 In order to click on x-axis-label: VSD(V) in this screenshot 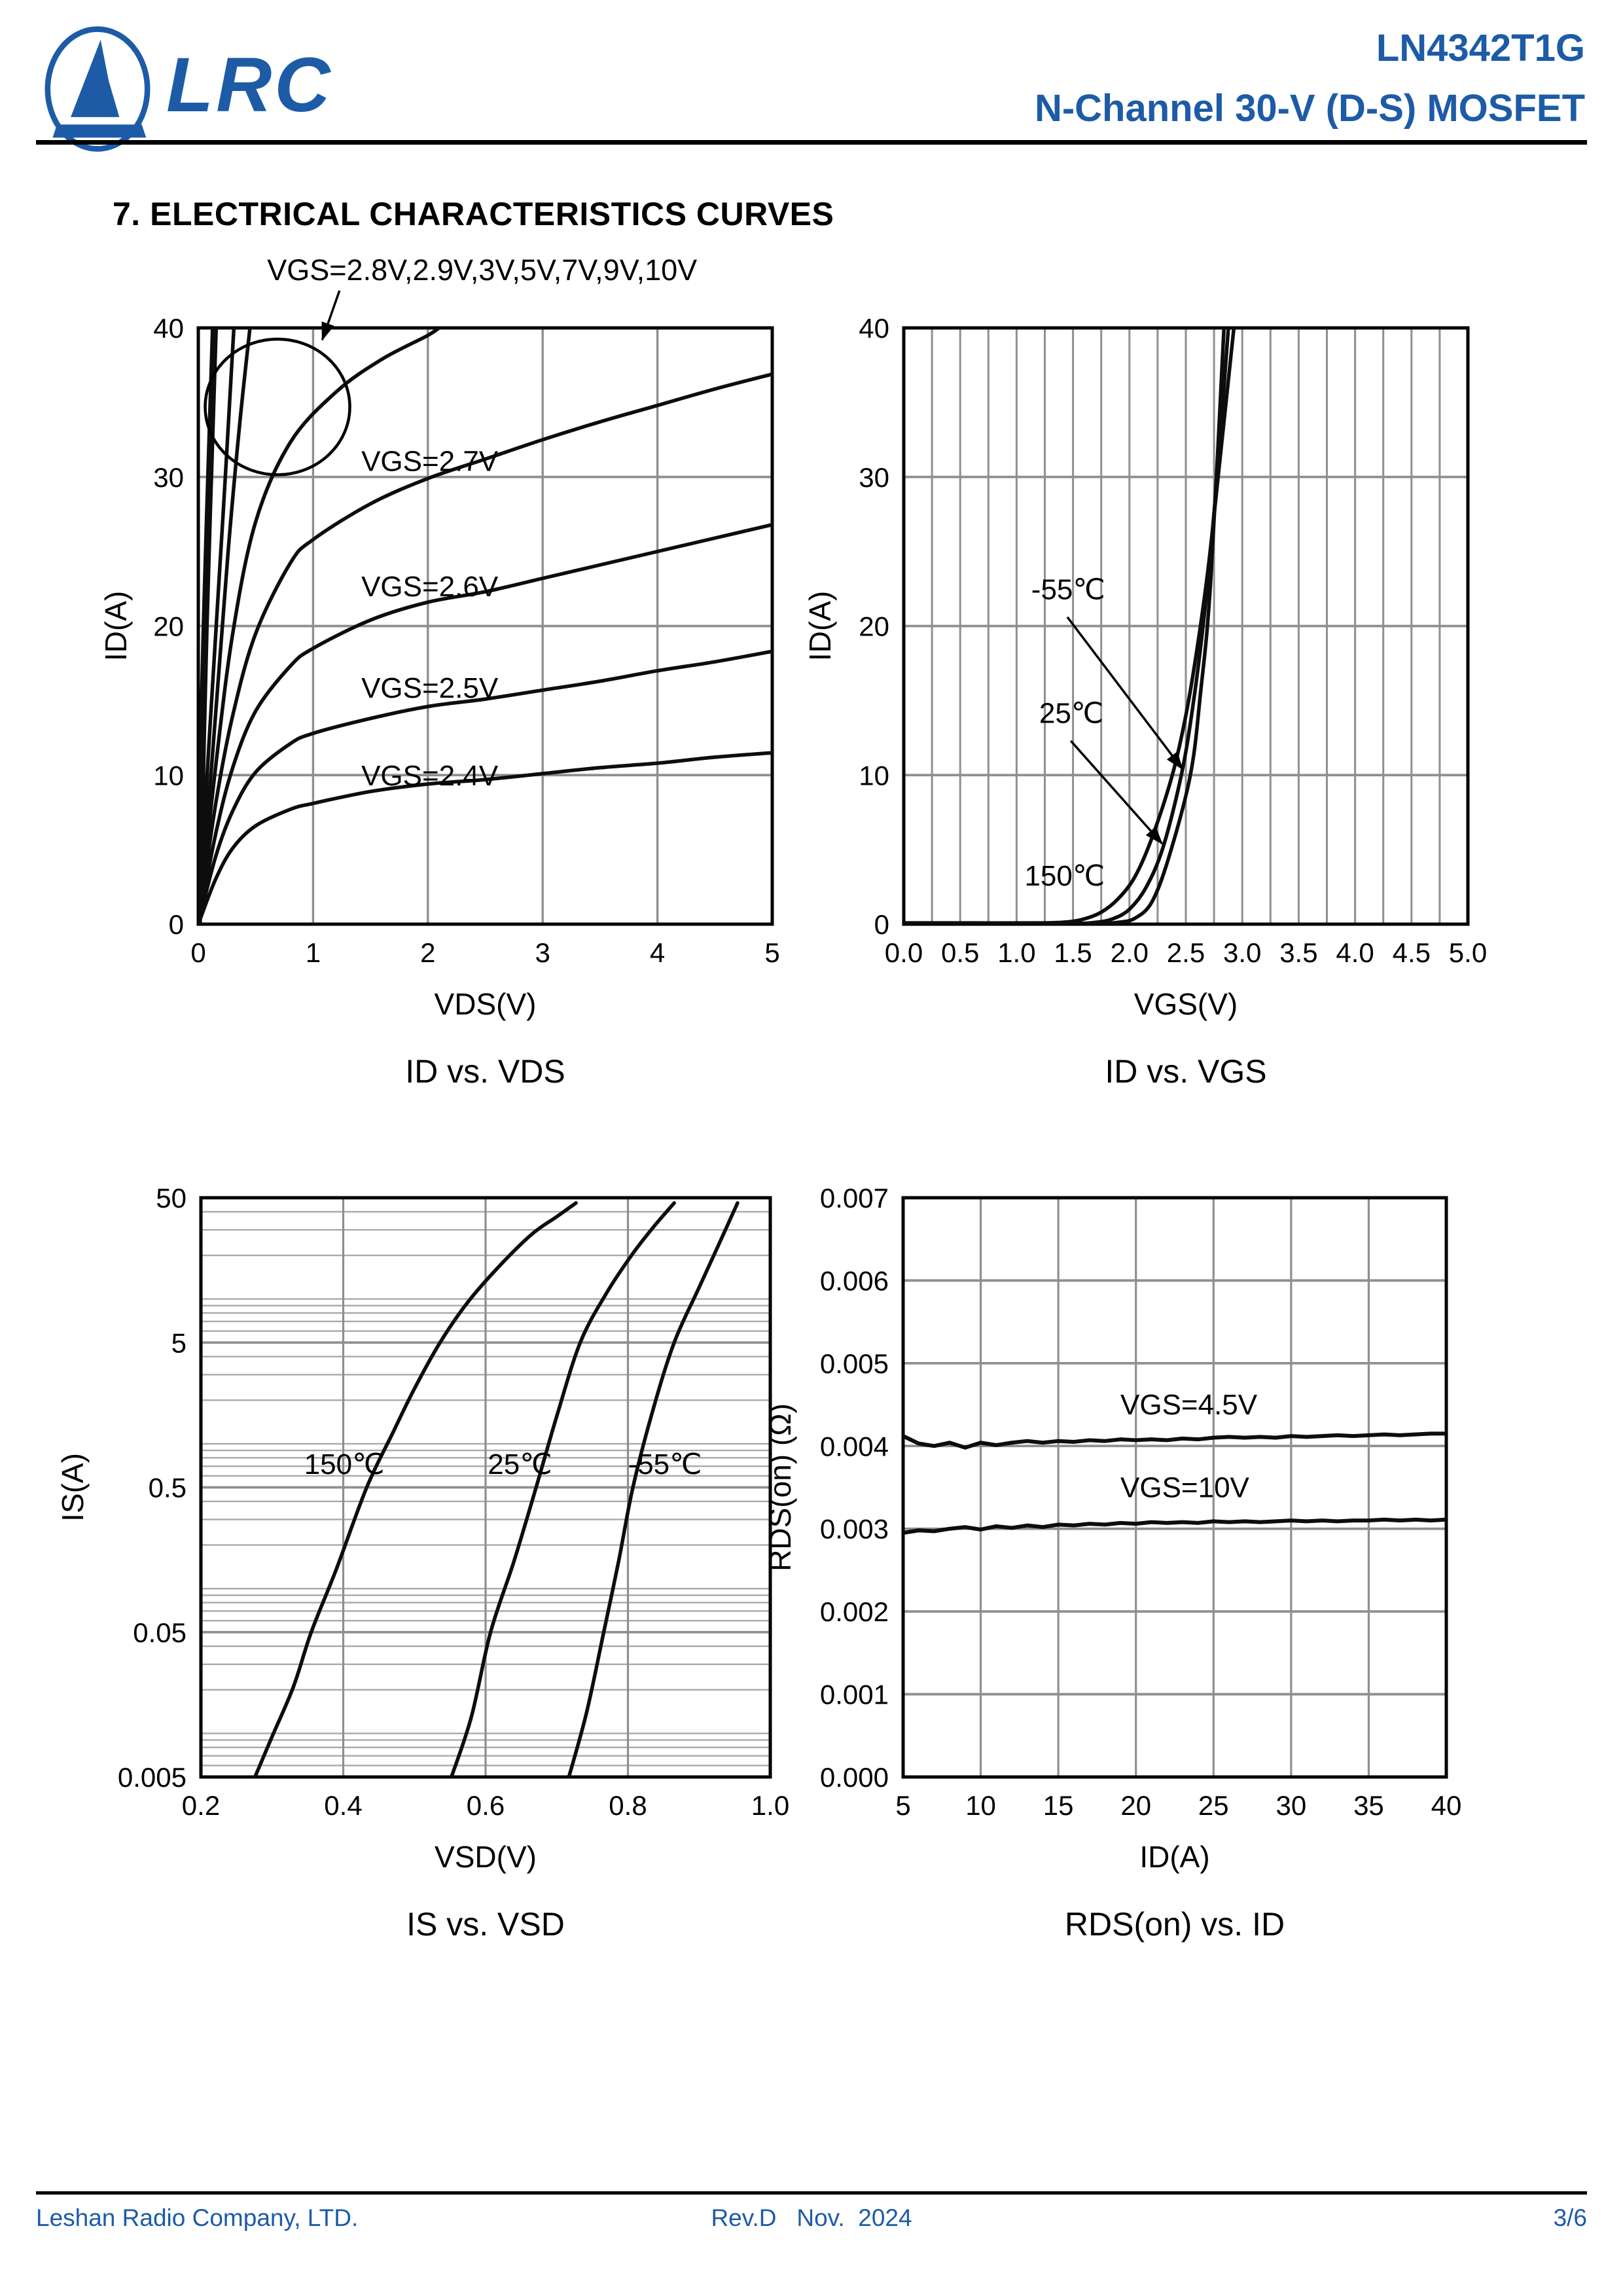, I will do `click(486, 1857)`.